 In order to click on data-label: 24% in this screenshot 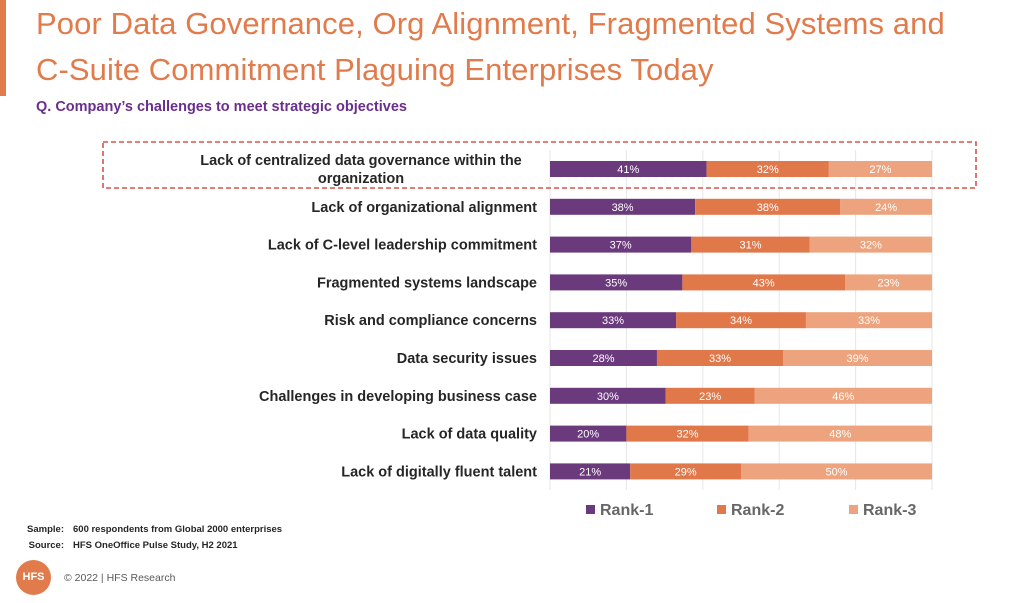, I will do `click(886, 208)`.